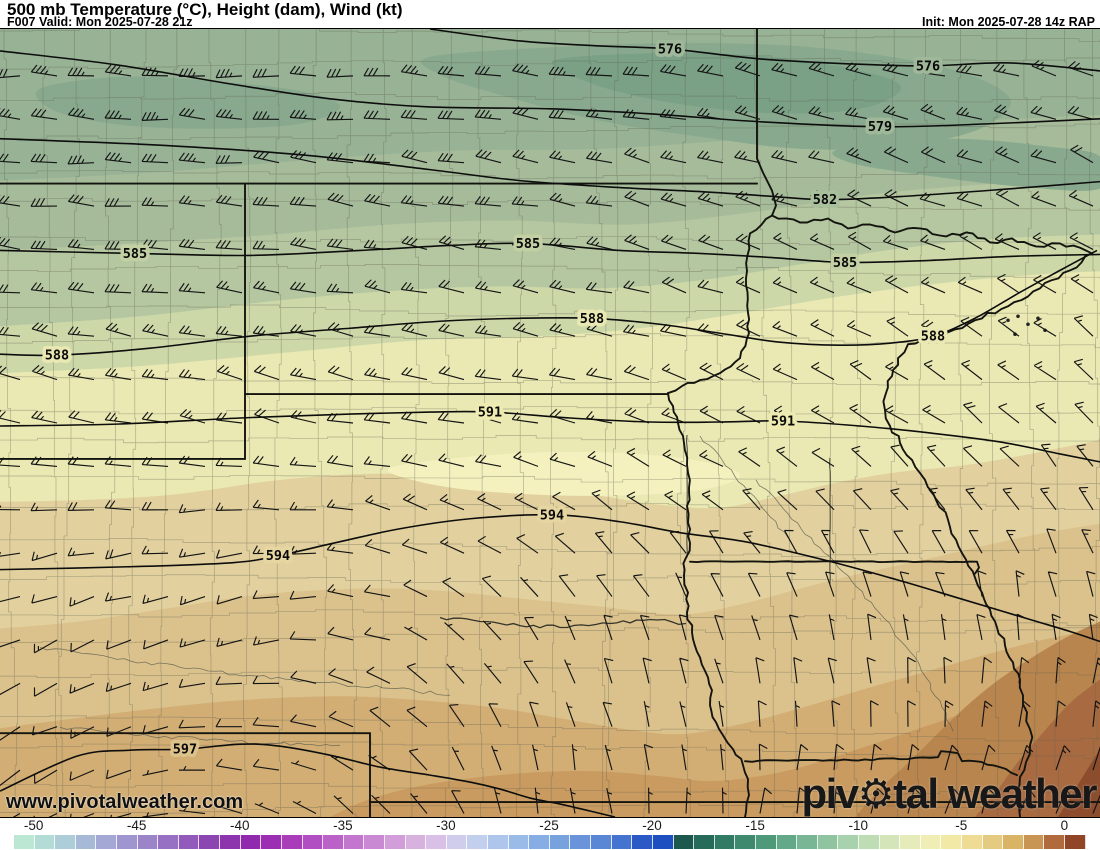  I want to click on colorbar-gradient, so click(550, 842).